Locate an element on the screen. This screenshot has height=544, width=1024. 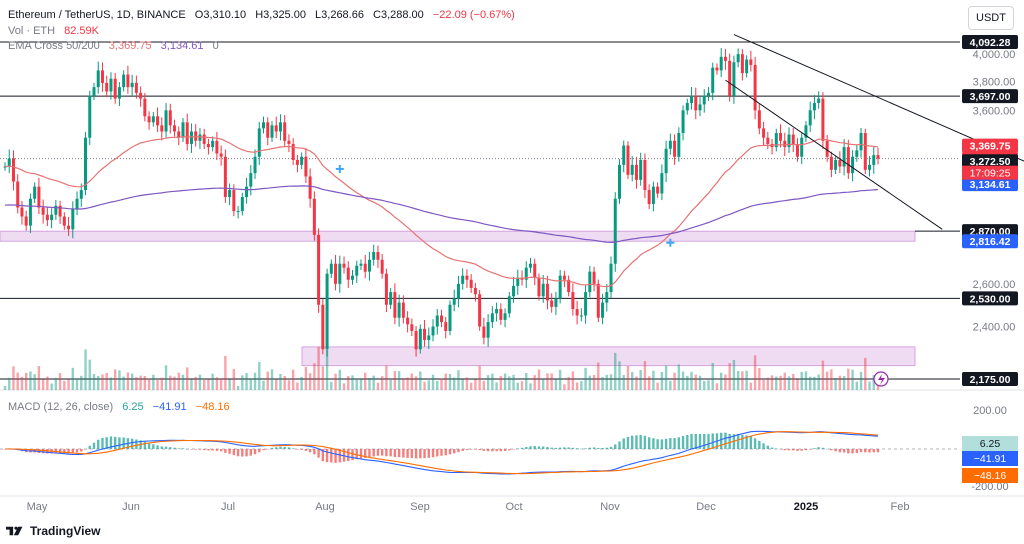
currency-button: USDT is located at coordinates (991, 18).